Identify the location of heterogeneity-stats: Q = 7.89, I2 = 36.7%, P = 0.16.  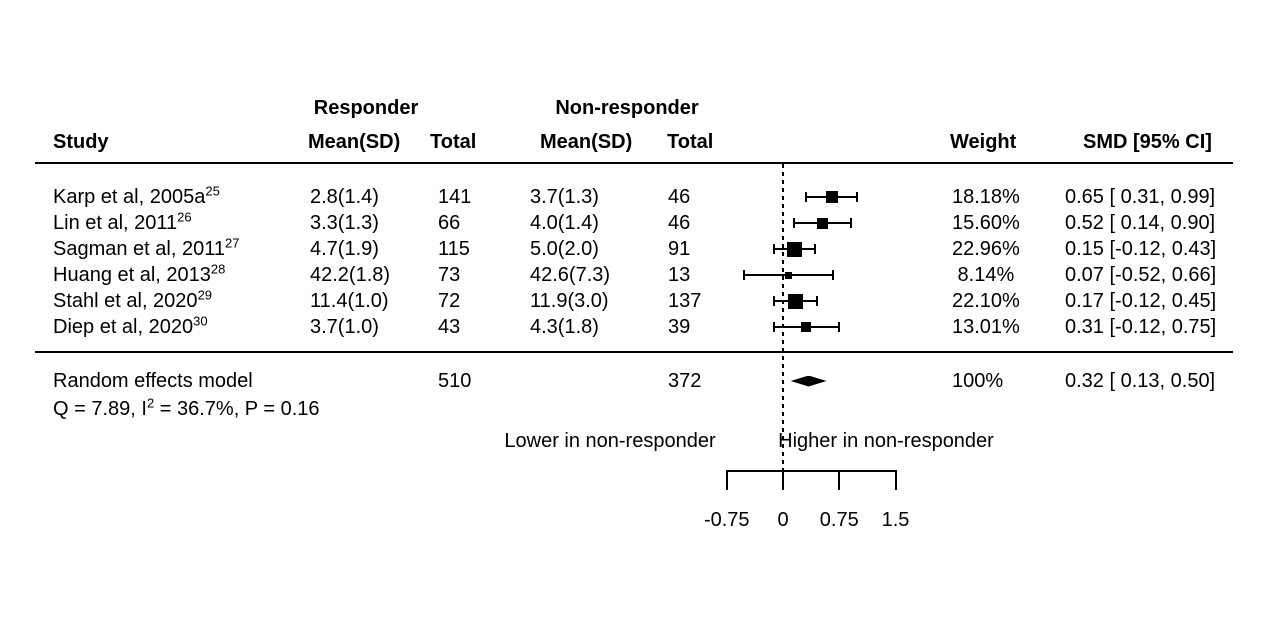
(186, 409).